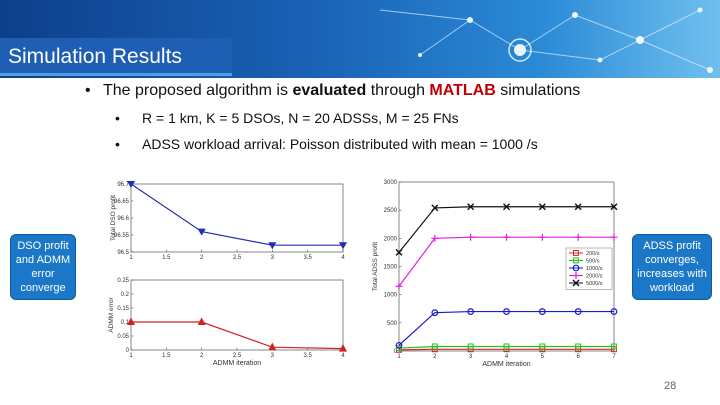 This screenshot has width=720, height=405. What do you see at coordinates (614, 357) in the screenshot?
I see `x-tick-label: 7` at bounding box center [614, 357].